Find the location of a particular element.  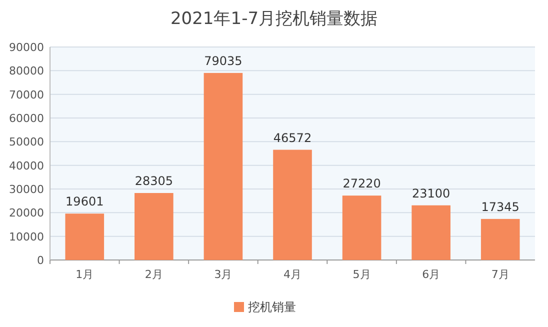

y-tick-label: 90000 is located at coordinates (26, 47).